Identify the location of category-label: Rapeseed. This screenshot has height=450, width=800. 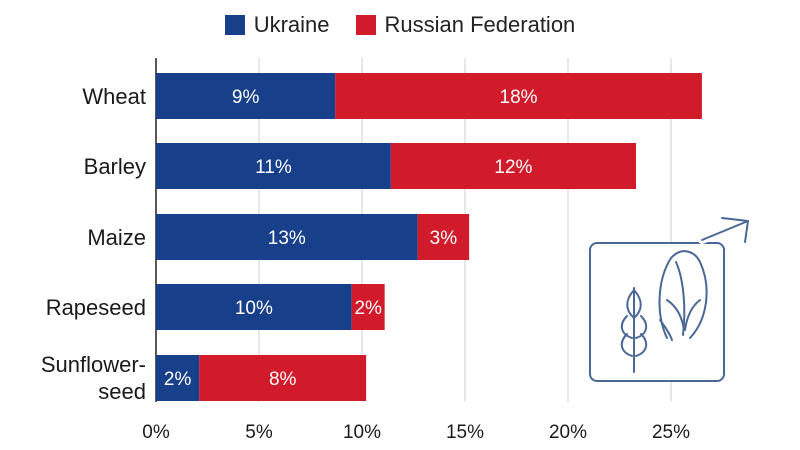
(96, 307).